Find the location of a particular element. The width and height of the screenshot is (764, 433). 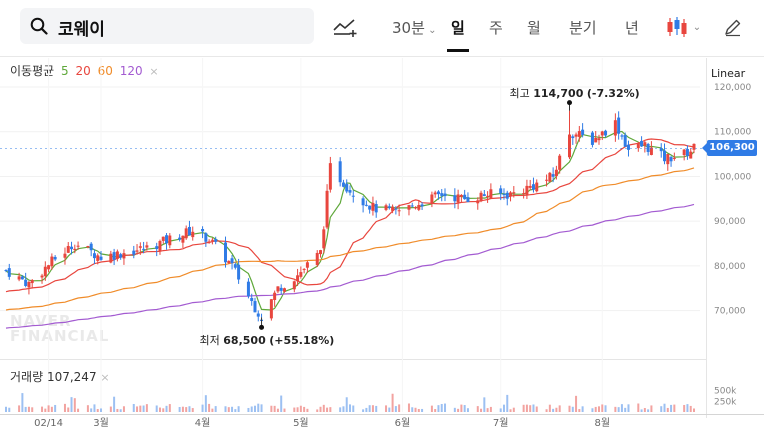

draw-button is located at coordinates (733, 27).